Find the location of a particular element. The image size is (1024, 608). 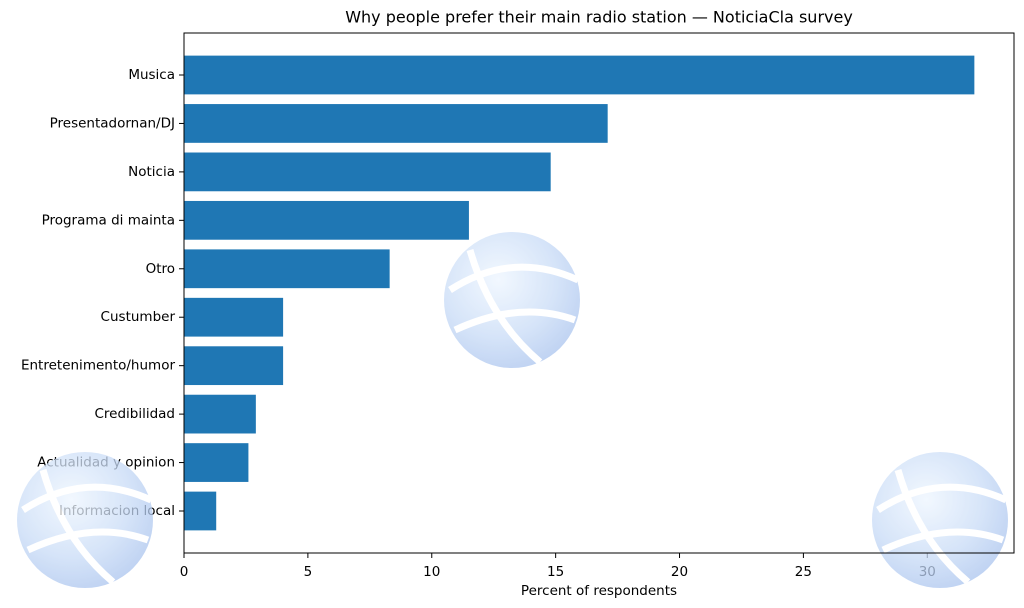

y-tick-label: Noticia is located at coordinates (151, 172).